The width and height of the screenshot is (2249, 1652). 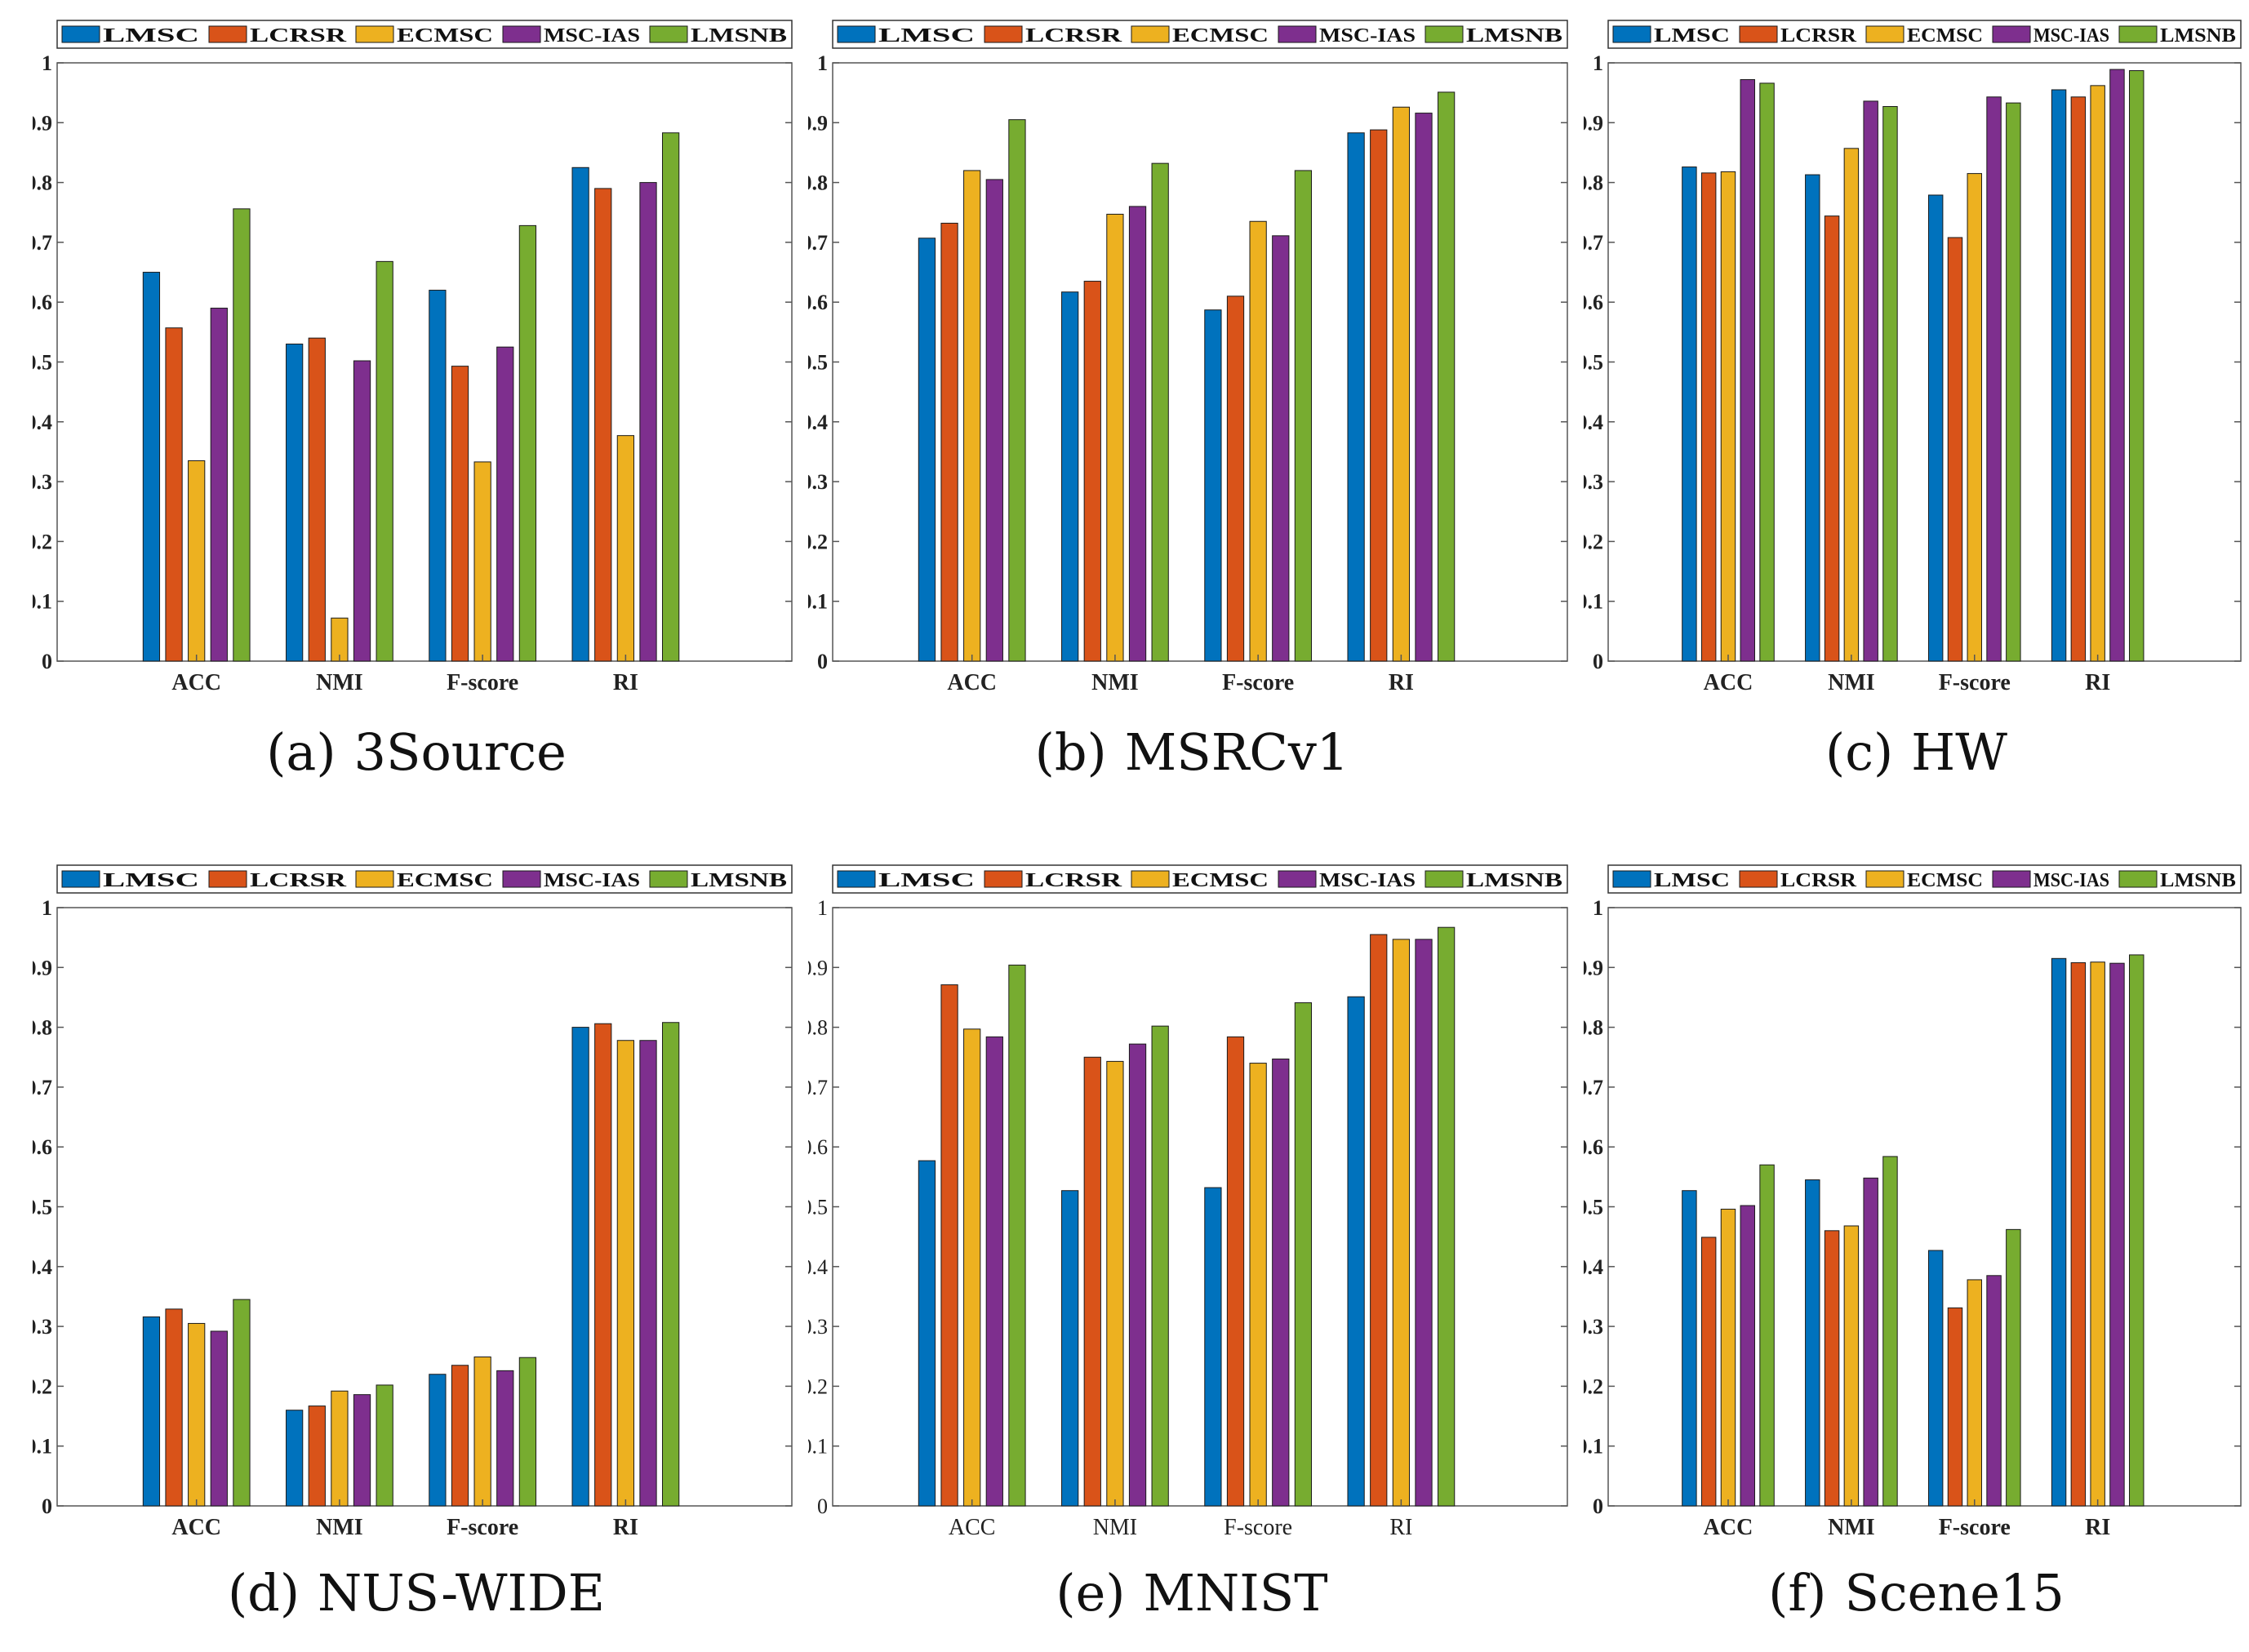 What do you see at coordinates (1954, 1593) in the screenshot?
I see `caption-title: Scene15` at bounding box center [1954, 1593].